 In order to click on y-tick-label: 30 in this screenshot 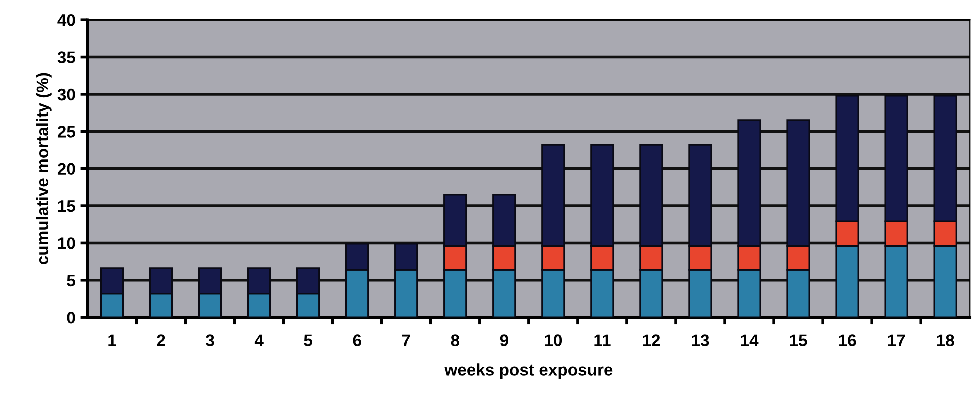, I will do `click(67, 94)`.